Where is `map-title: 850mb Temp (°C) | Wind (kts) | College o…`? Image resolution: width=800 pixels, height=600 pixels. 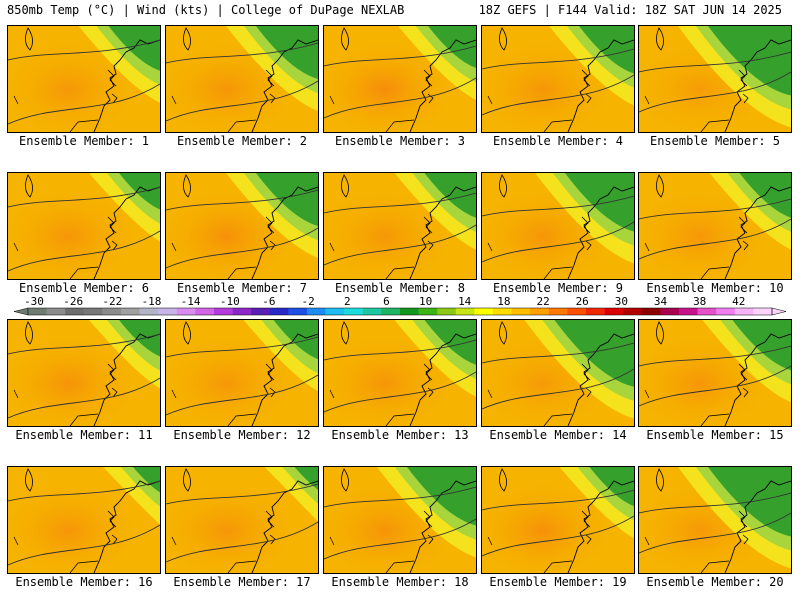
map-title: 850mb Temp (°C) | Wind (kts) | College o… is located at coordinates (206, 10).